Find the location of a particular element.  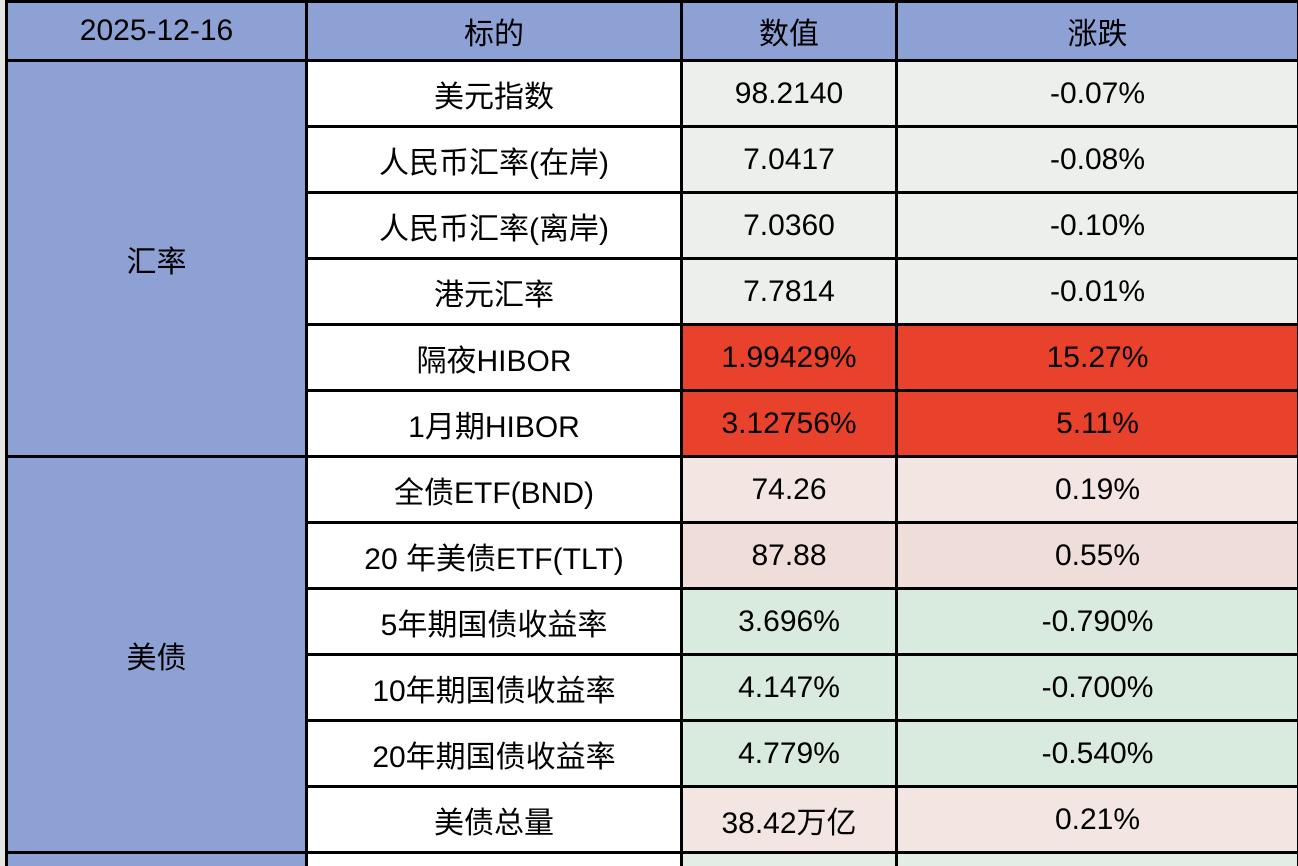

change-cell: 15.27% is located at coordinates (1096, 357).